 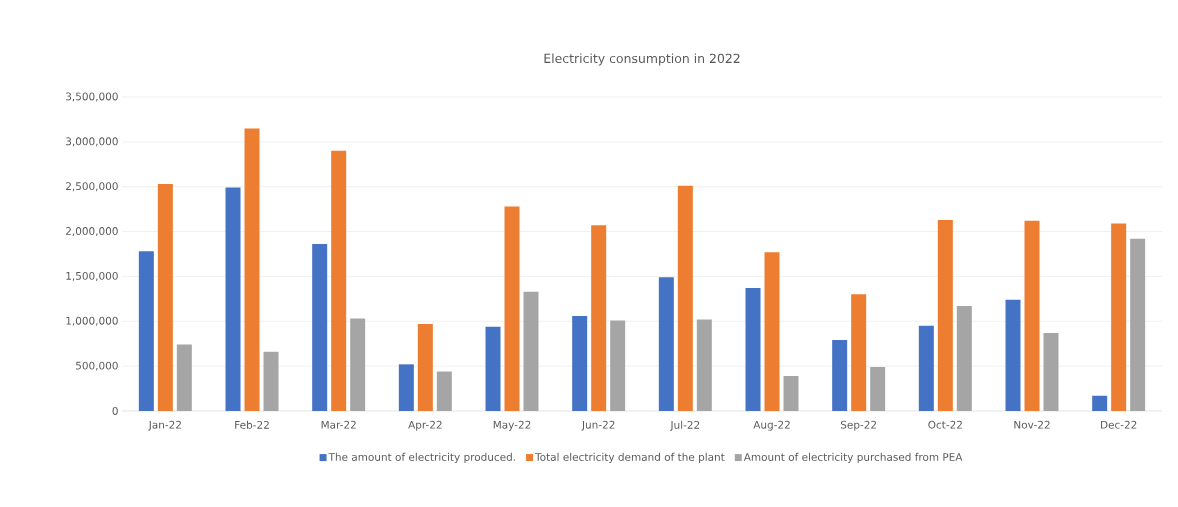 What do you see at coordinates (92, 232) in the screenshot?
I see `y-tick-label: 2,000,000` at bounding box center [92, 232].